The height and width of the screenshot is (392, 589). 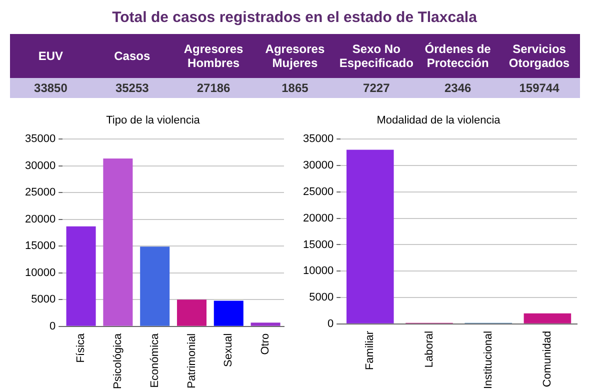 What do you see at coordinates (376, 56) in the screenshot?
I see `category-label: Sexo No Especificado` at bounding box center [376, 56].